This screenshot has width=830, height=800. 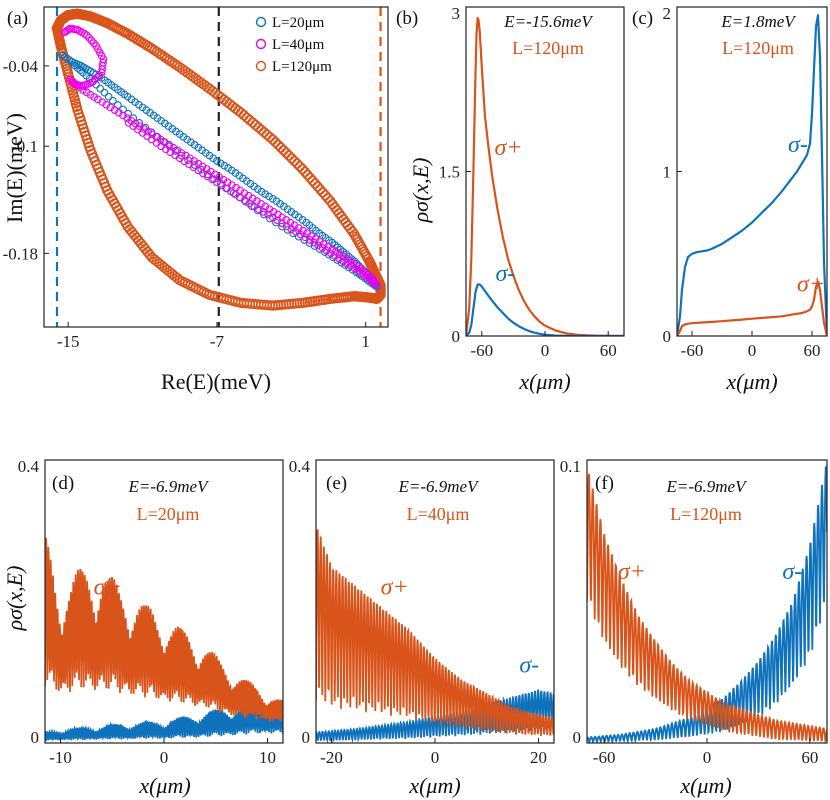 I want to click on e-ticks: -20 0 20 0 0.4 σ+ σ-, so click(x=418, y=612).